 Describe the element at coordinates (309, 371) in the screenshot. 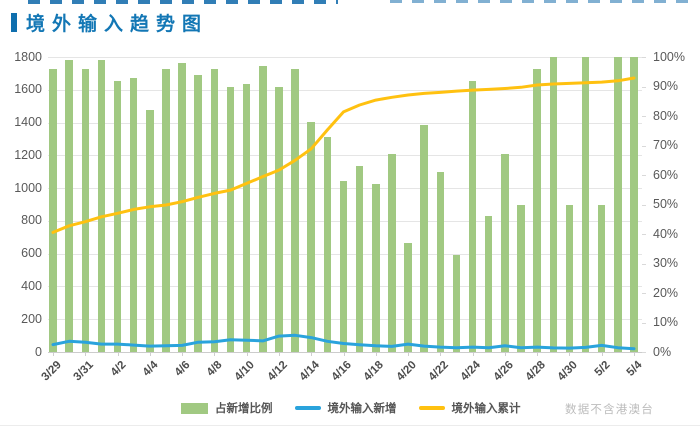

I see `x-axis-label: 4/14` at that location.